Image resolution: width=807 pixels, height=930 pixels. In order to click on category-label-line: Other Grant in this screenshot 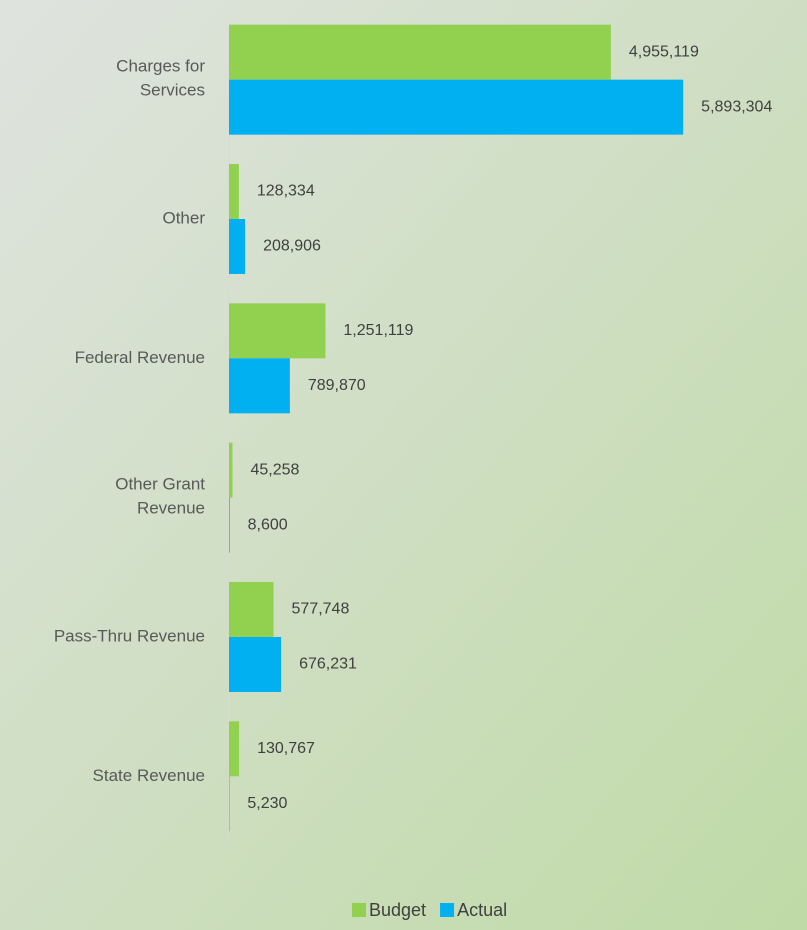, I will do `click(160, 484)`.